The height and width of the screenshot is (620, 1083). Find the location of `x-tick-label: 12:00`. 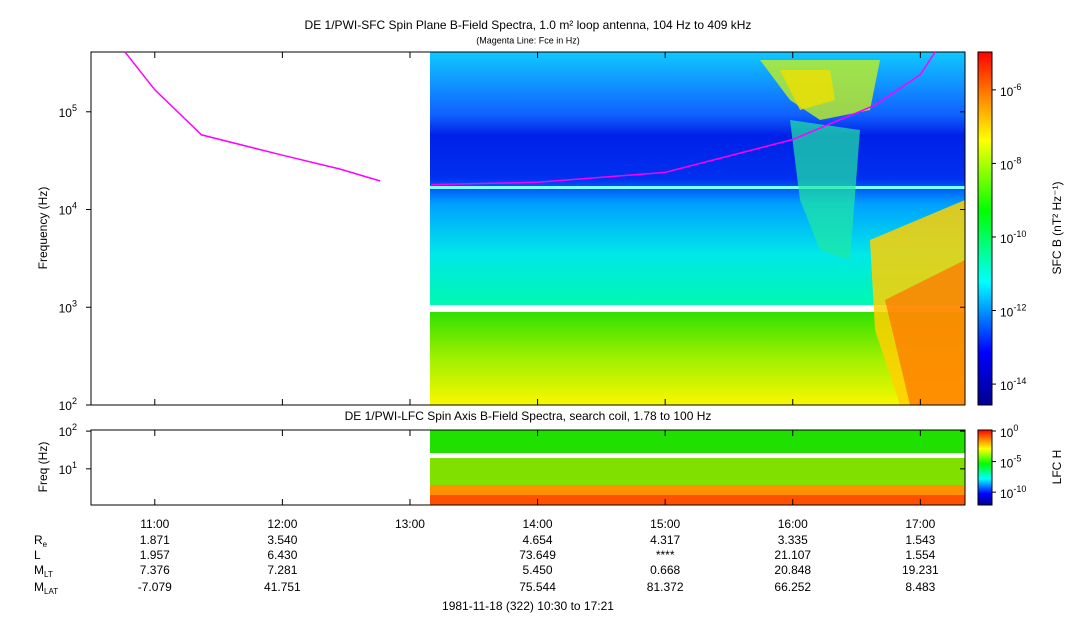

x-tick-label: 12:00 is located at coordinates (282, 524).